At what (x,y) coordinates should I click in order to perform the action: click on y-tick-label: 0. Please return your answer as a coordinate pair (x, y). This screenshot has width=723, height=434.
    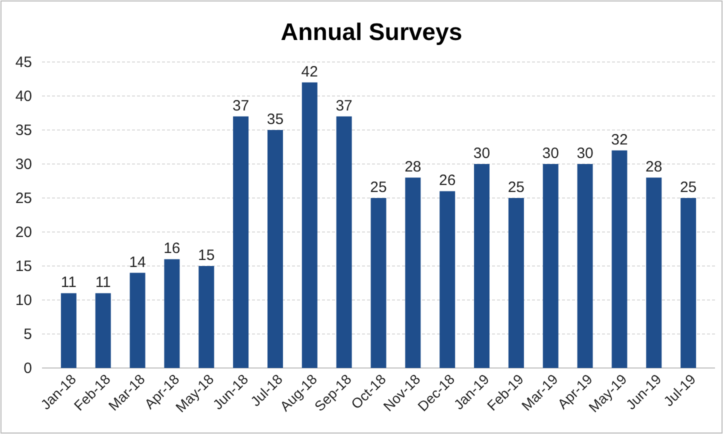
    Looking at the image, I should click on (28, 368).